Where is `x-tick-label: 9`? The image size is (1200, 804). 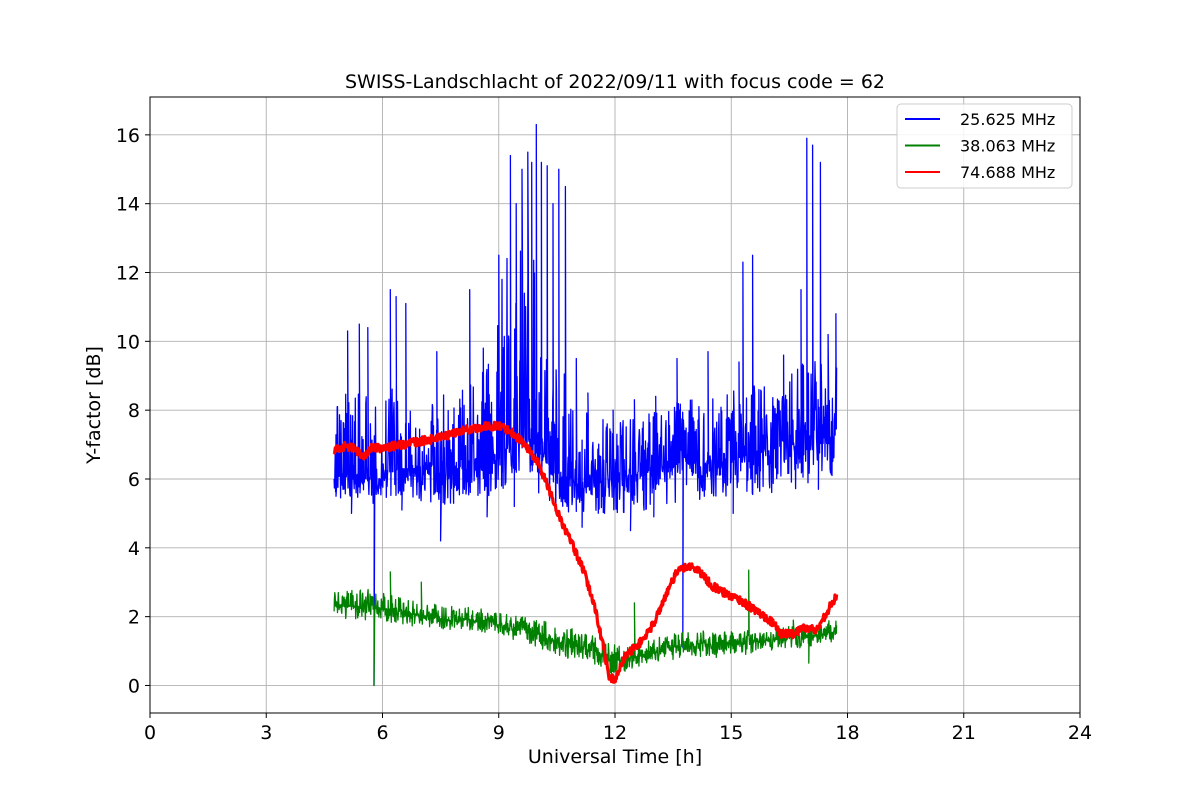
x-tick-label: 9 is located at coordinates (499, 733).